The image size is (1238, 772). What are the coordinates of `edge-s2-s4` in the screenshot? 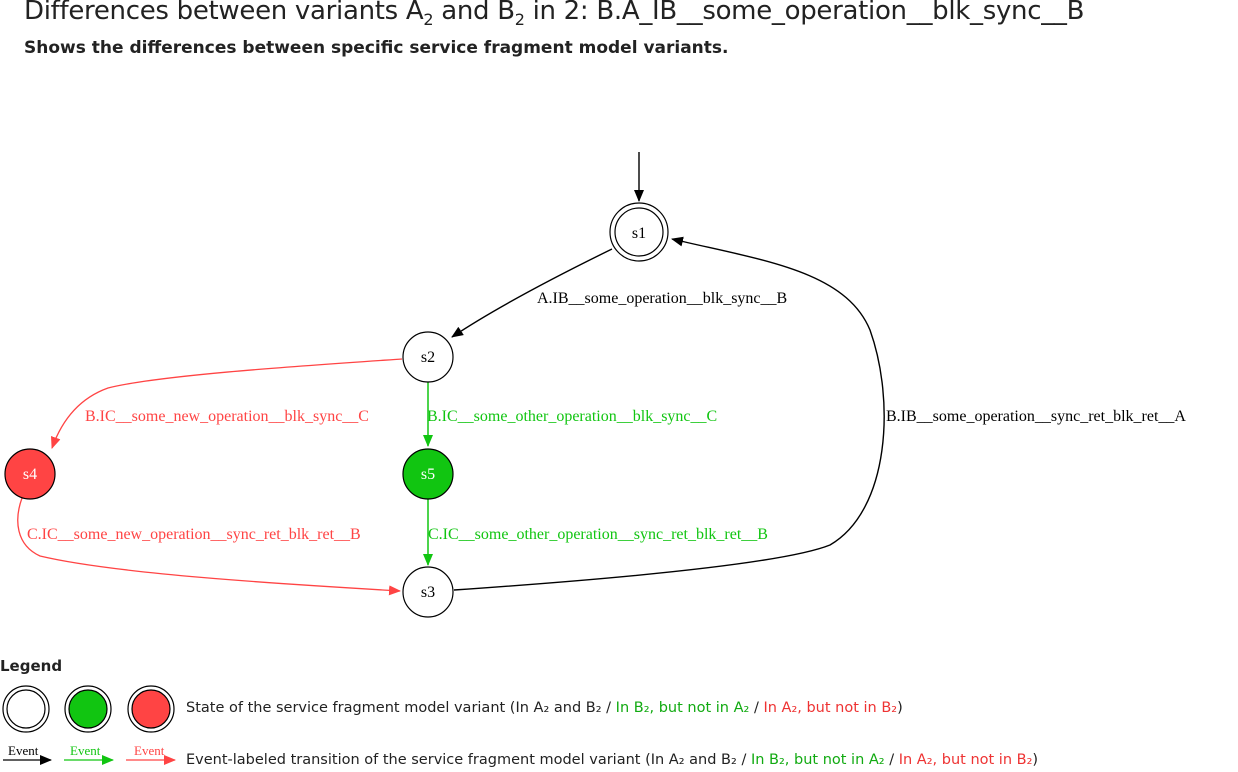 It's located at (226, 403).